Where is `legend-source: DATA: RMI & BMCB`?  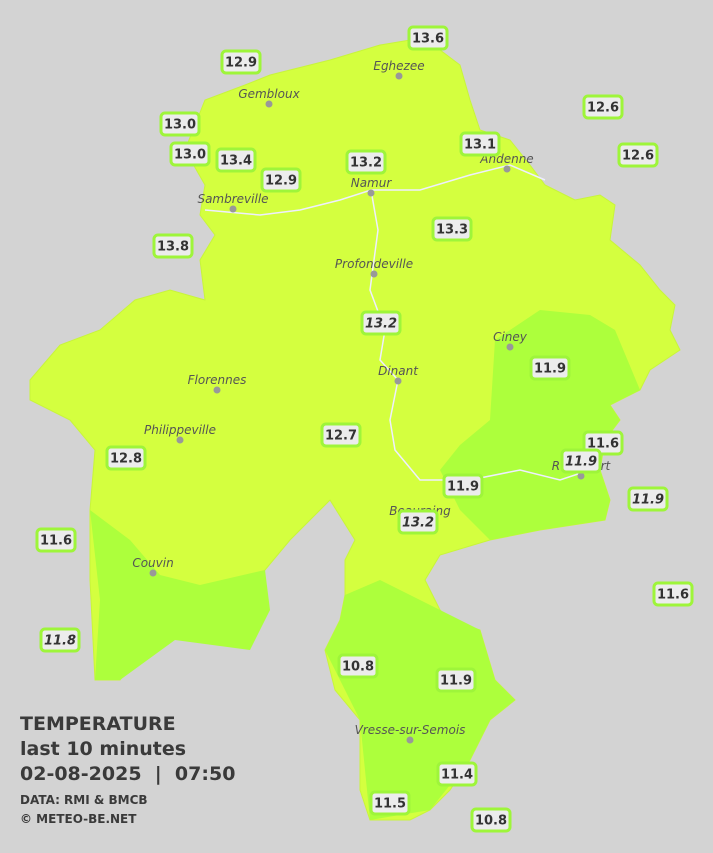 legend-source: DATA: RMI & BMCB is located at coordinates (84, 800).